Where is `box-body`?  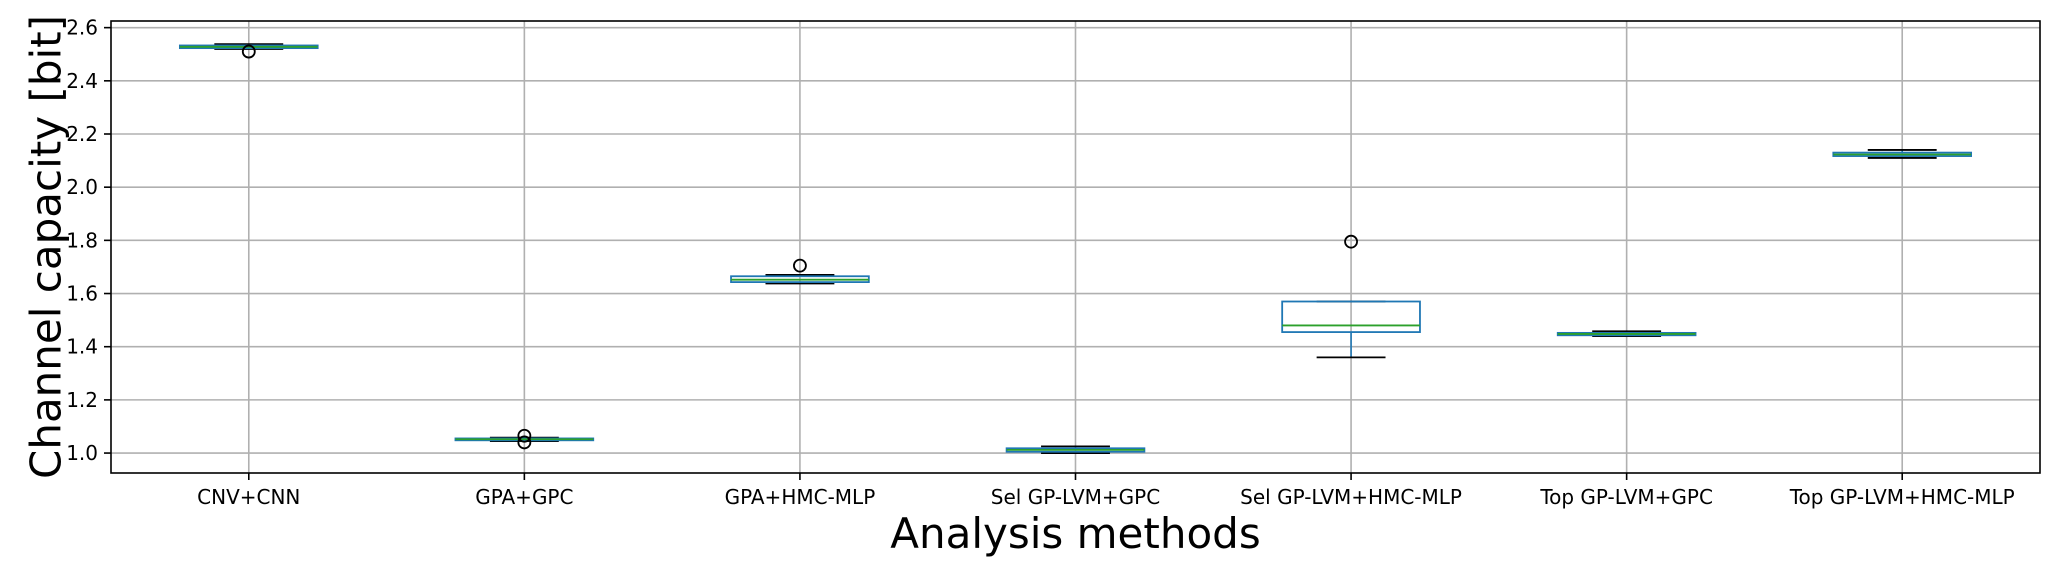 box-body is located at coordinates (1351, 316).